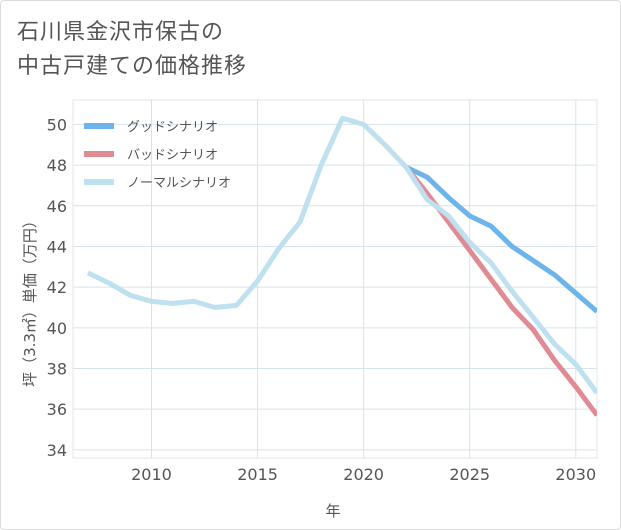  Describe the element at coordinates (257, 474) in the screenshot. I see `x-tick-label: 2015` at that location.